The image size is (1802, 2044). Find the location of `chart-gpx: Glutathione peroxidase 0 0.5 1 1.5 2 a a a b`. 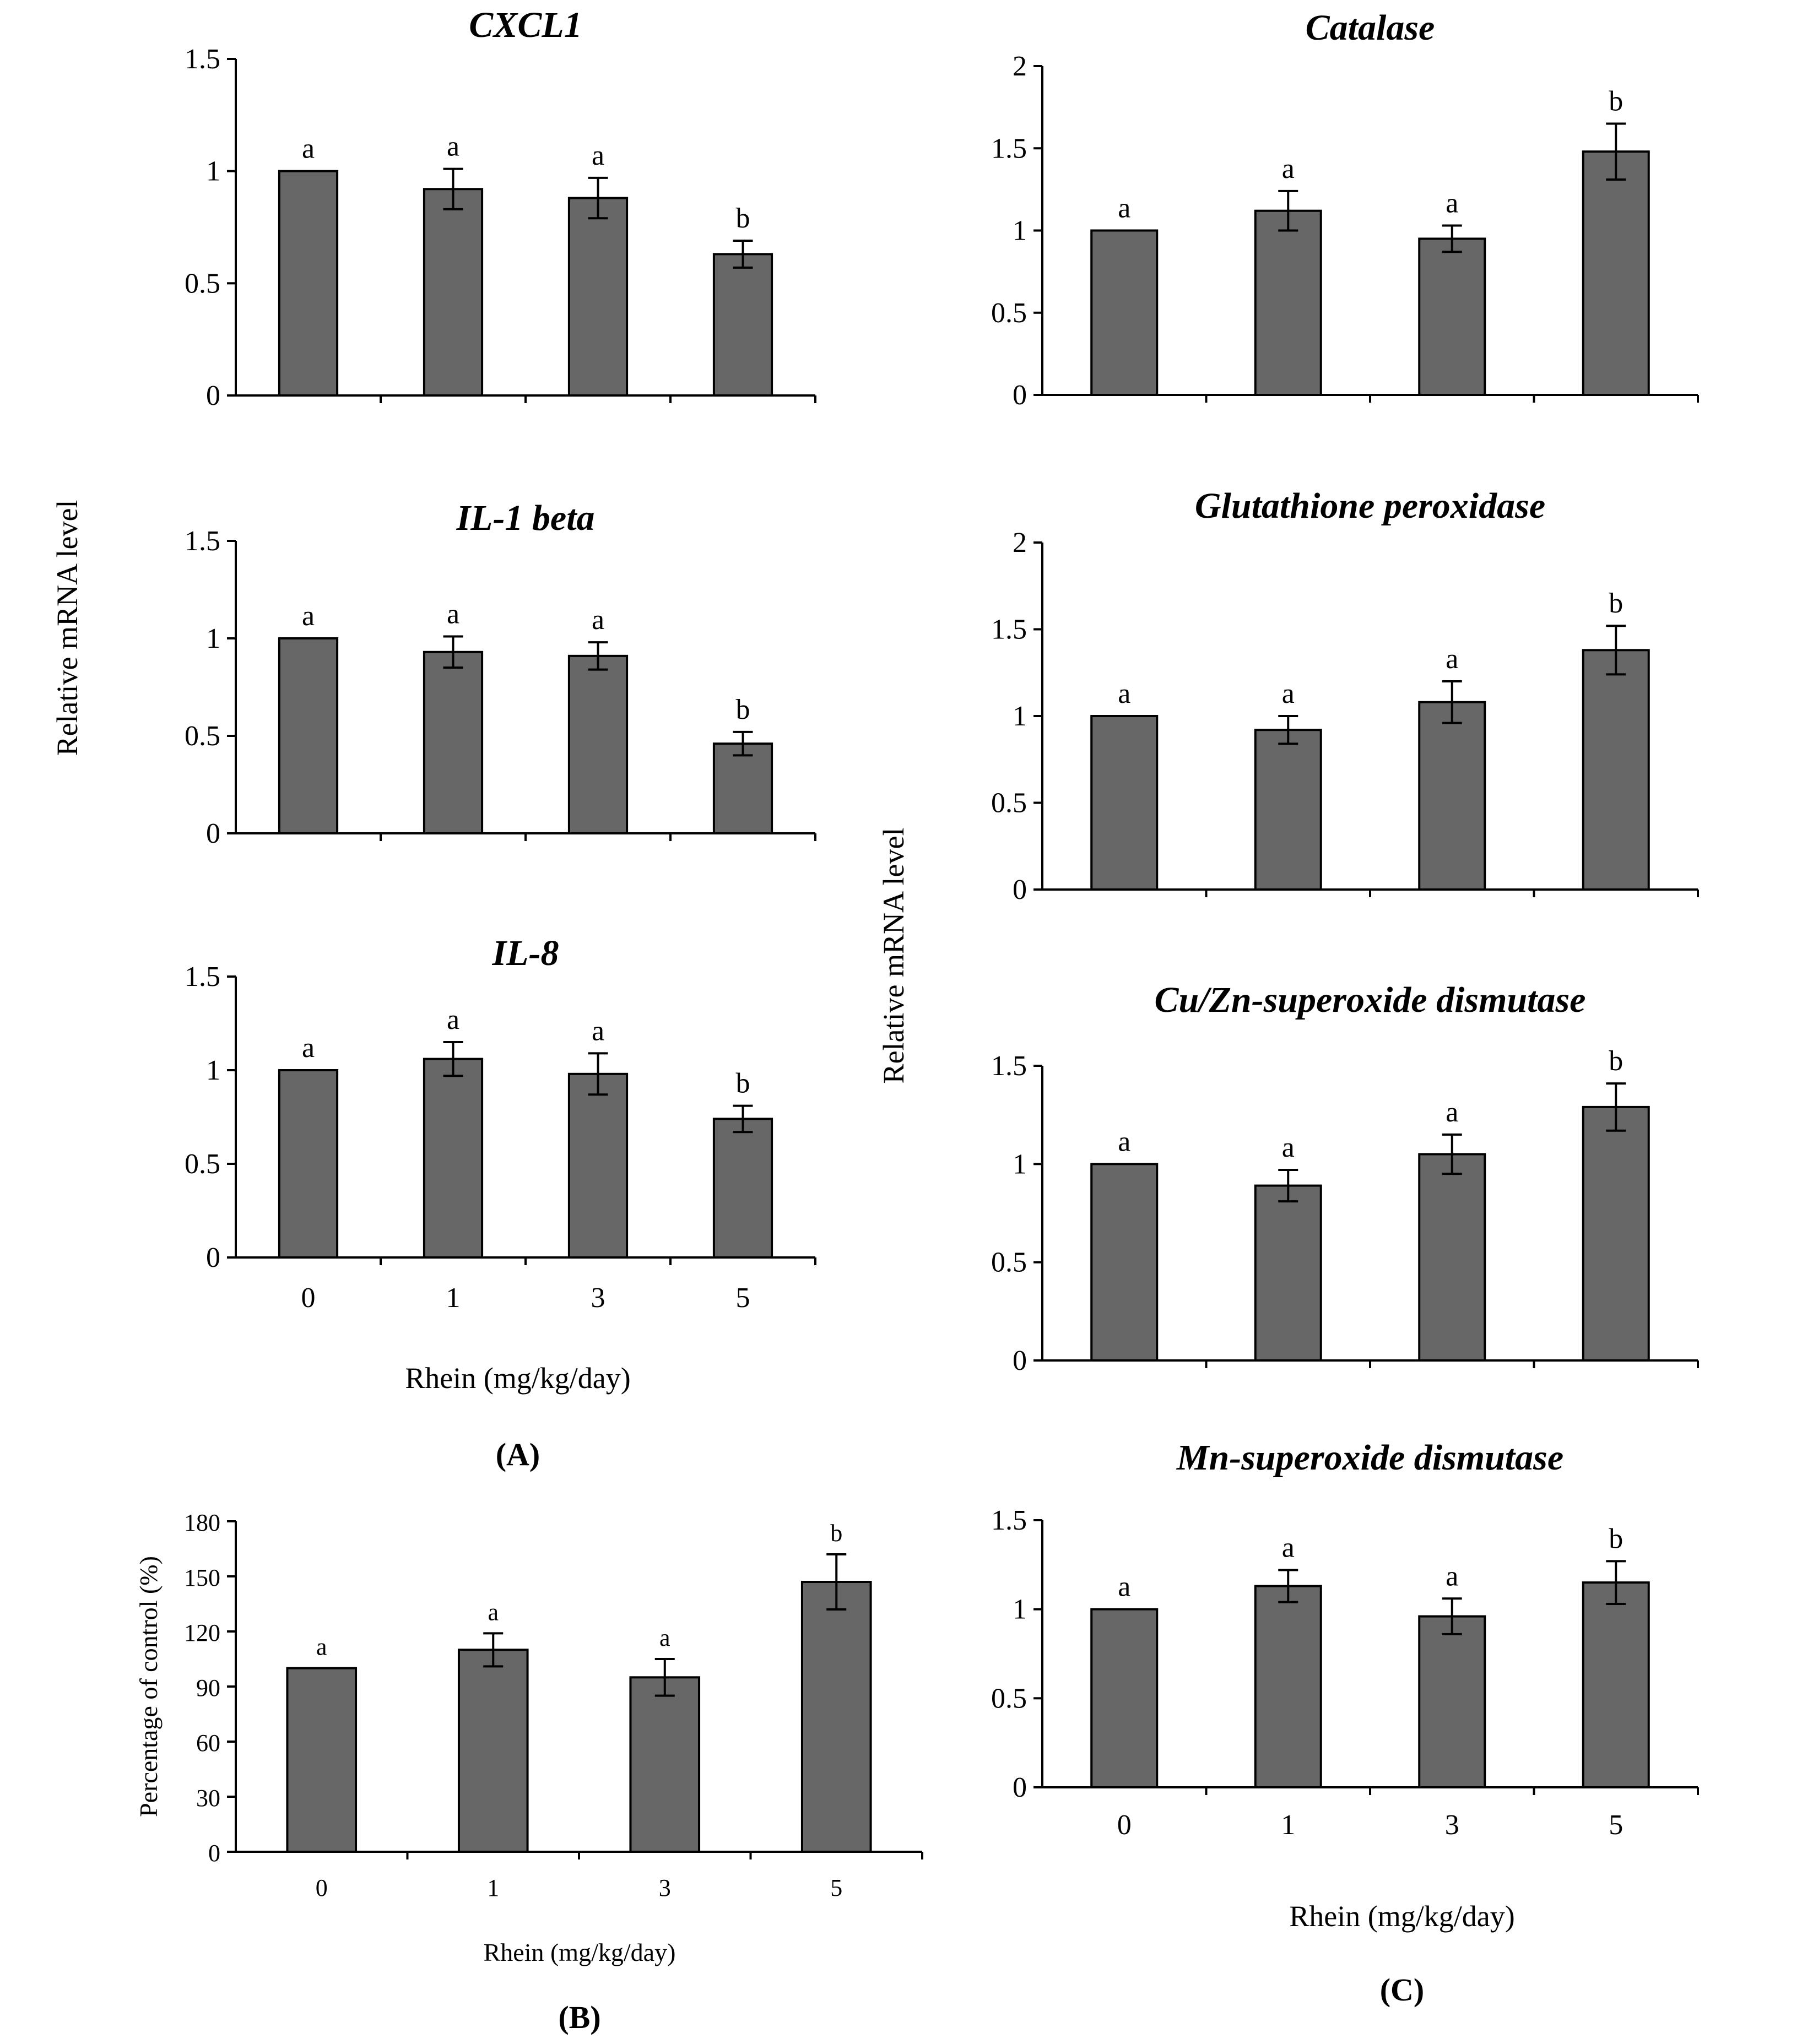

chart-gpx: Glutathione peroxidase 0 0.5 1 1.5 2 a a a b is located at coordinates (1345, 696).